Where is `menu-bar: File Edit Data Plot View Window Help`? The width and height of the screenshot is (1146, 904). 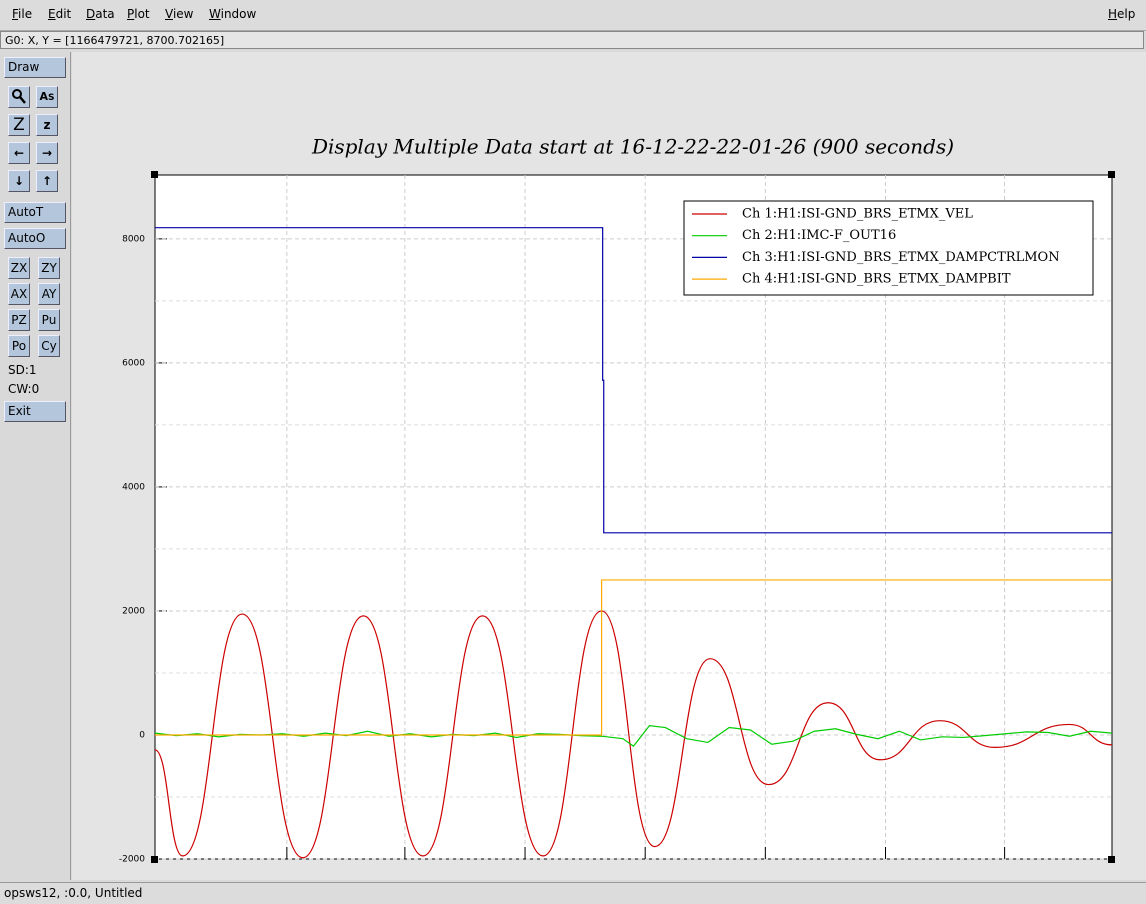 menu-bar: File Edit Data Plot View Window Help is located at coordinates (573, 15).